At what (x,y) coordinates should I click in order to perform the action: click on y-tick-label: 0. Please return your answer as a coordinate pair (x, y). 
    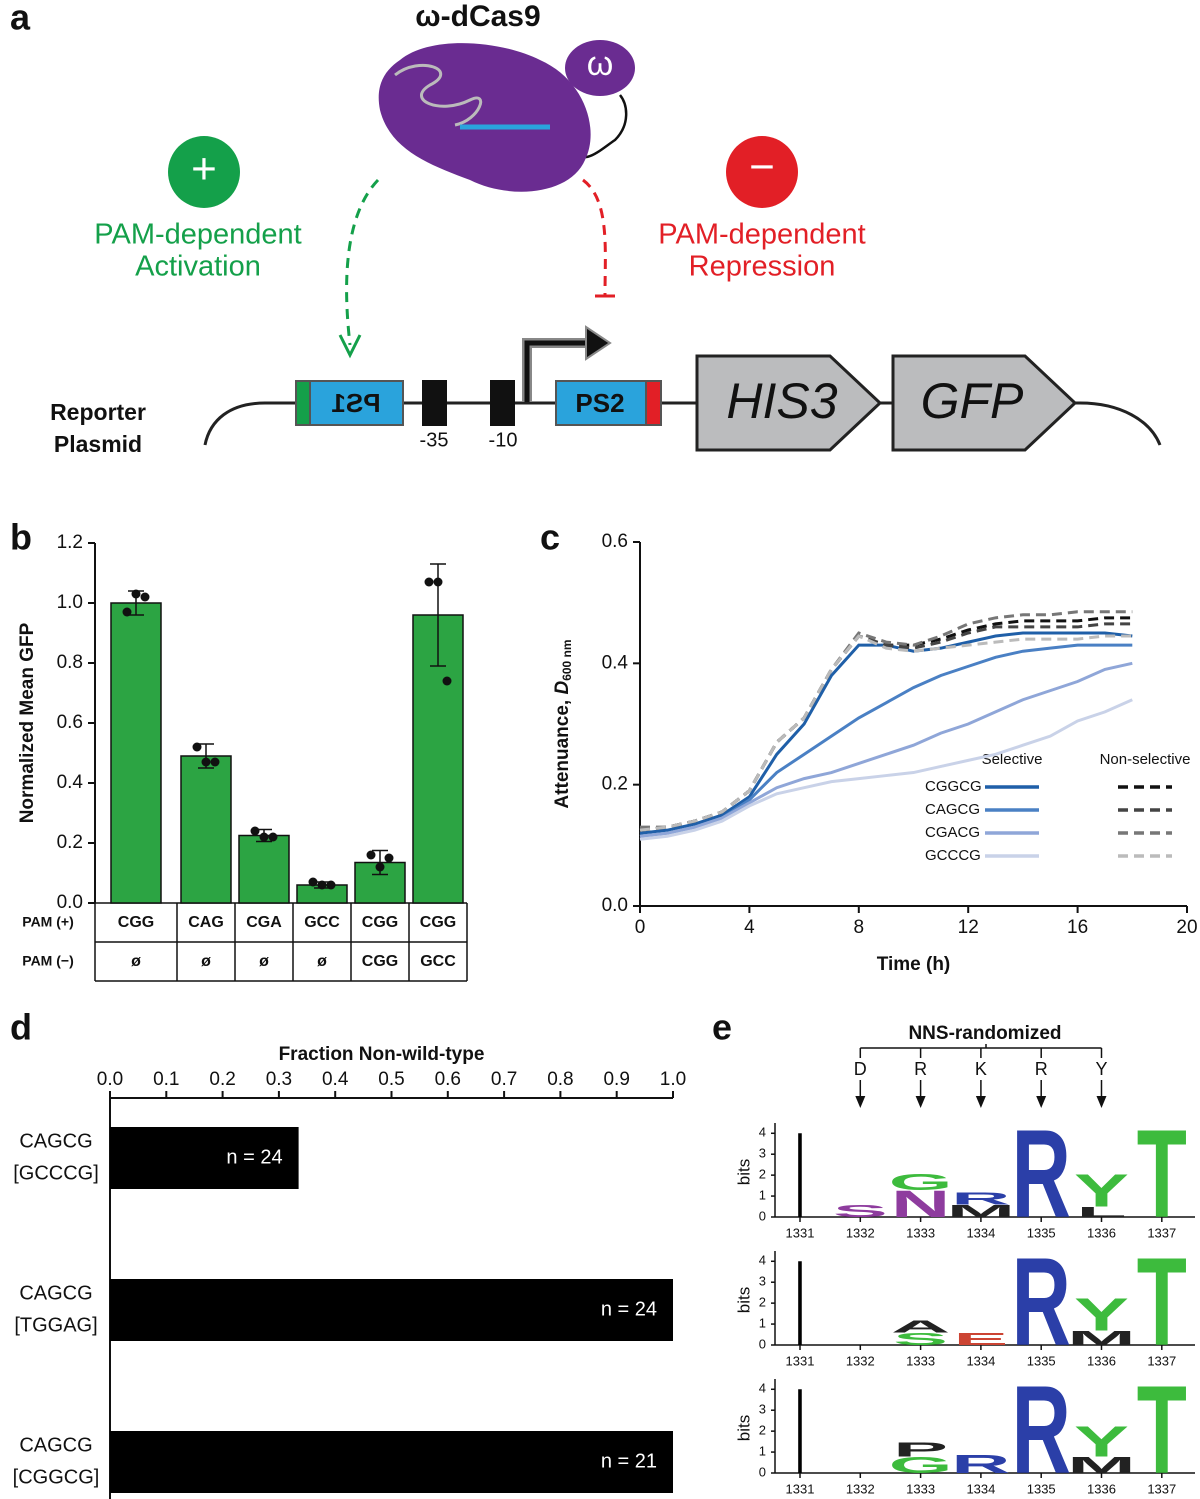
    Looking at the image, I should click on (762, 1471).